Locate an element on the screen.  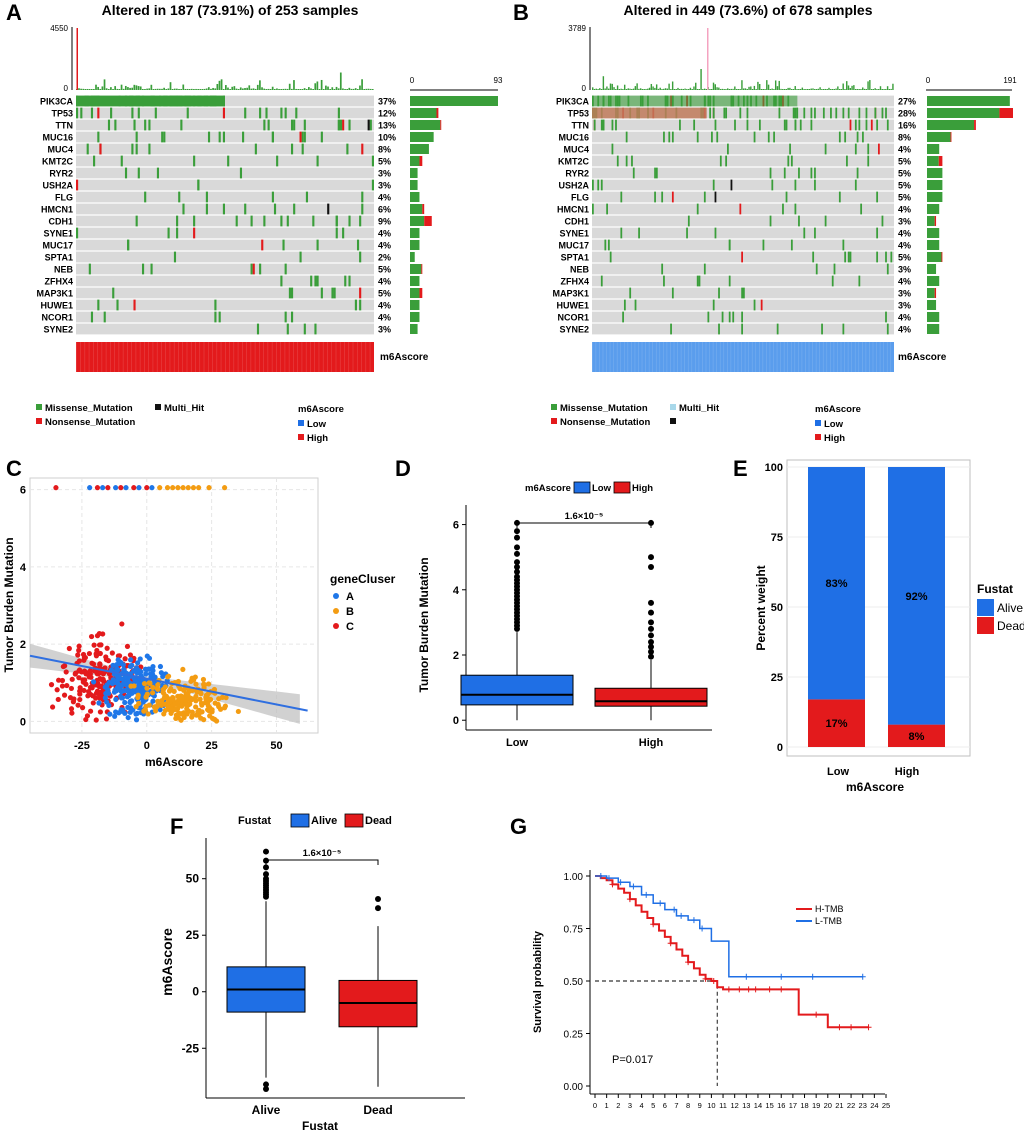
stackedbar-e-legend-alive-label: Alive is located at coordinates (1010, 608).